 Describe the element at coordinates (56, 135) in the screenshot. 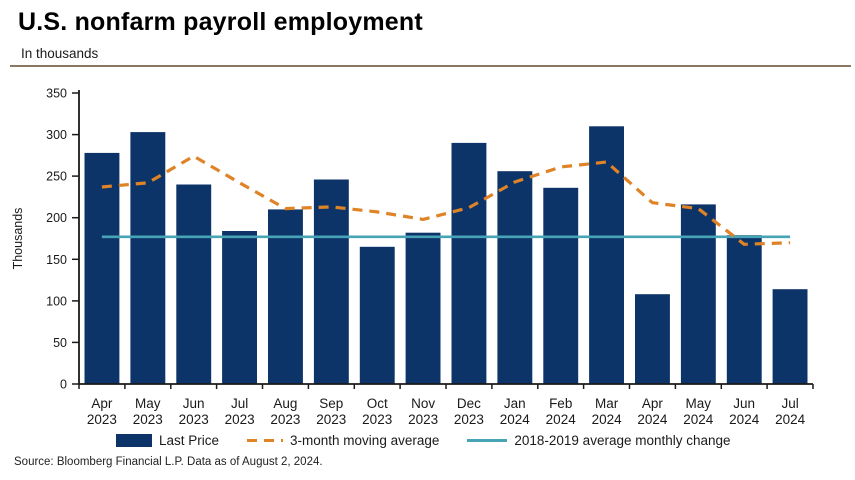

I see `y-tick-label: 300` at that location.